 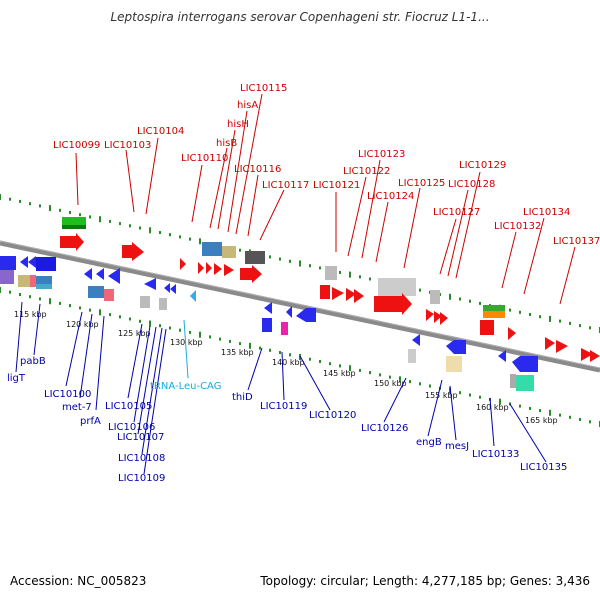 I want to click on gene-label-hisA: hisA, so click(x=247, y=105).